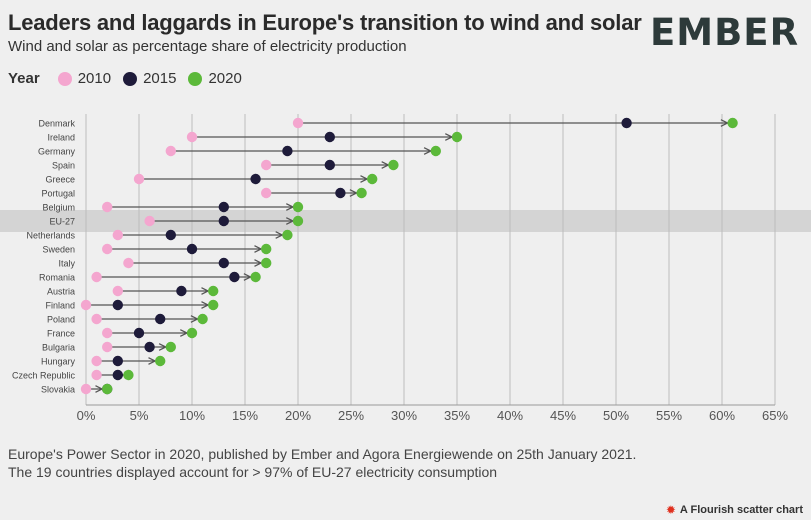 This screenshot has width=811, height=520. I want to click on legend: Year 2010 2015 2020, so click(131, 78).